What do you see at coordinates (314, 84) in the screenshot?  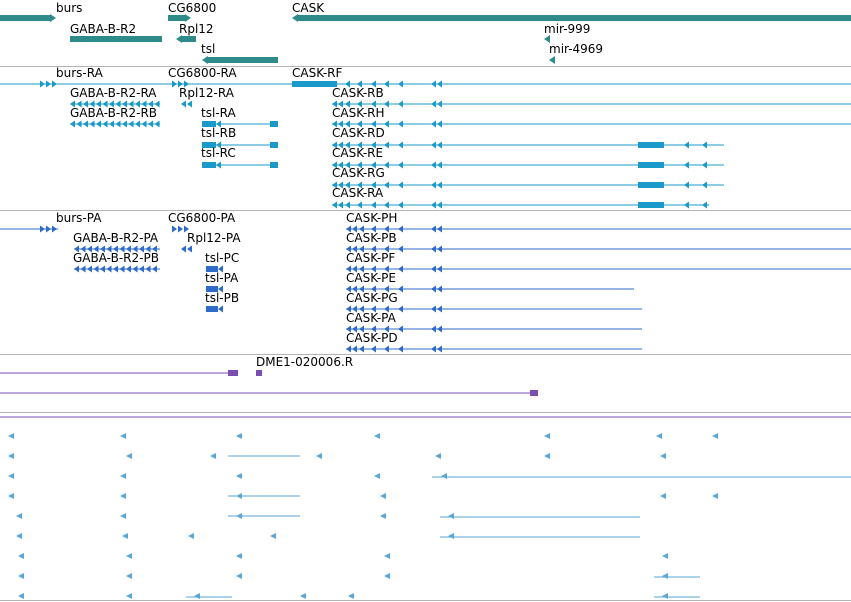 I see `cask-rf-exon` at bounding box center [314, 84].